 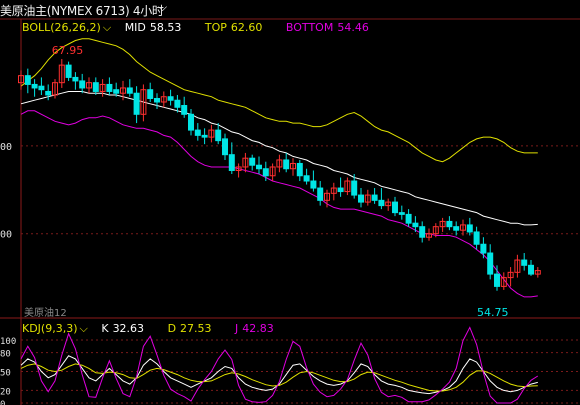 I want to click on instrument-title: 美原油主(NYMEX 6713) 4小时, so click(x=82, y=11).